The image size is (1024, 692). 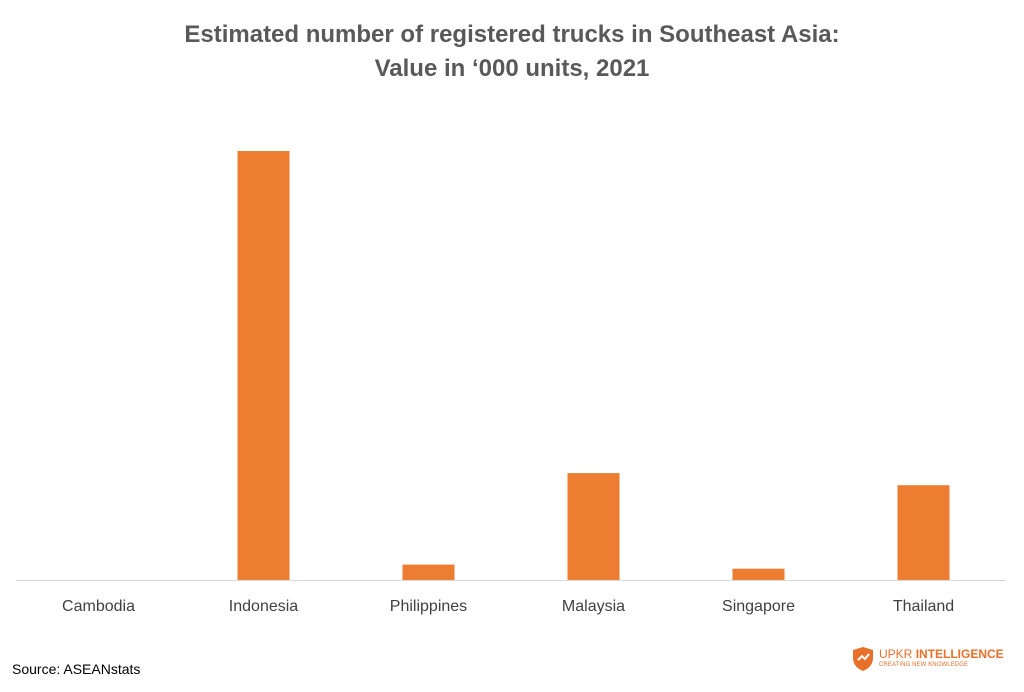 I want to click on source-note: Source: ASEANstats, so click(x=76, y=669).